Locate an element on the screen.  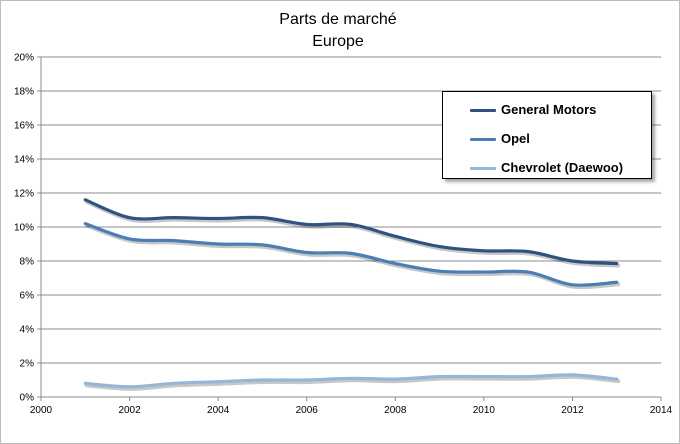
x-tick-label: 2010 is located at coordinates (484, 410).